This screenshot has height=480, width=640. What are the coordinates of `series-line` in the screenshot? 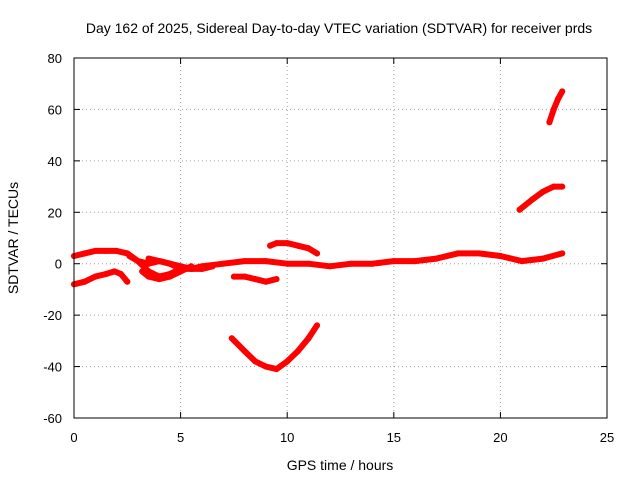 It's located at (556, 107).